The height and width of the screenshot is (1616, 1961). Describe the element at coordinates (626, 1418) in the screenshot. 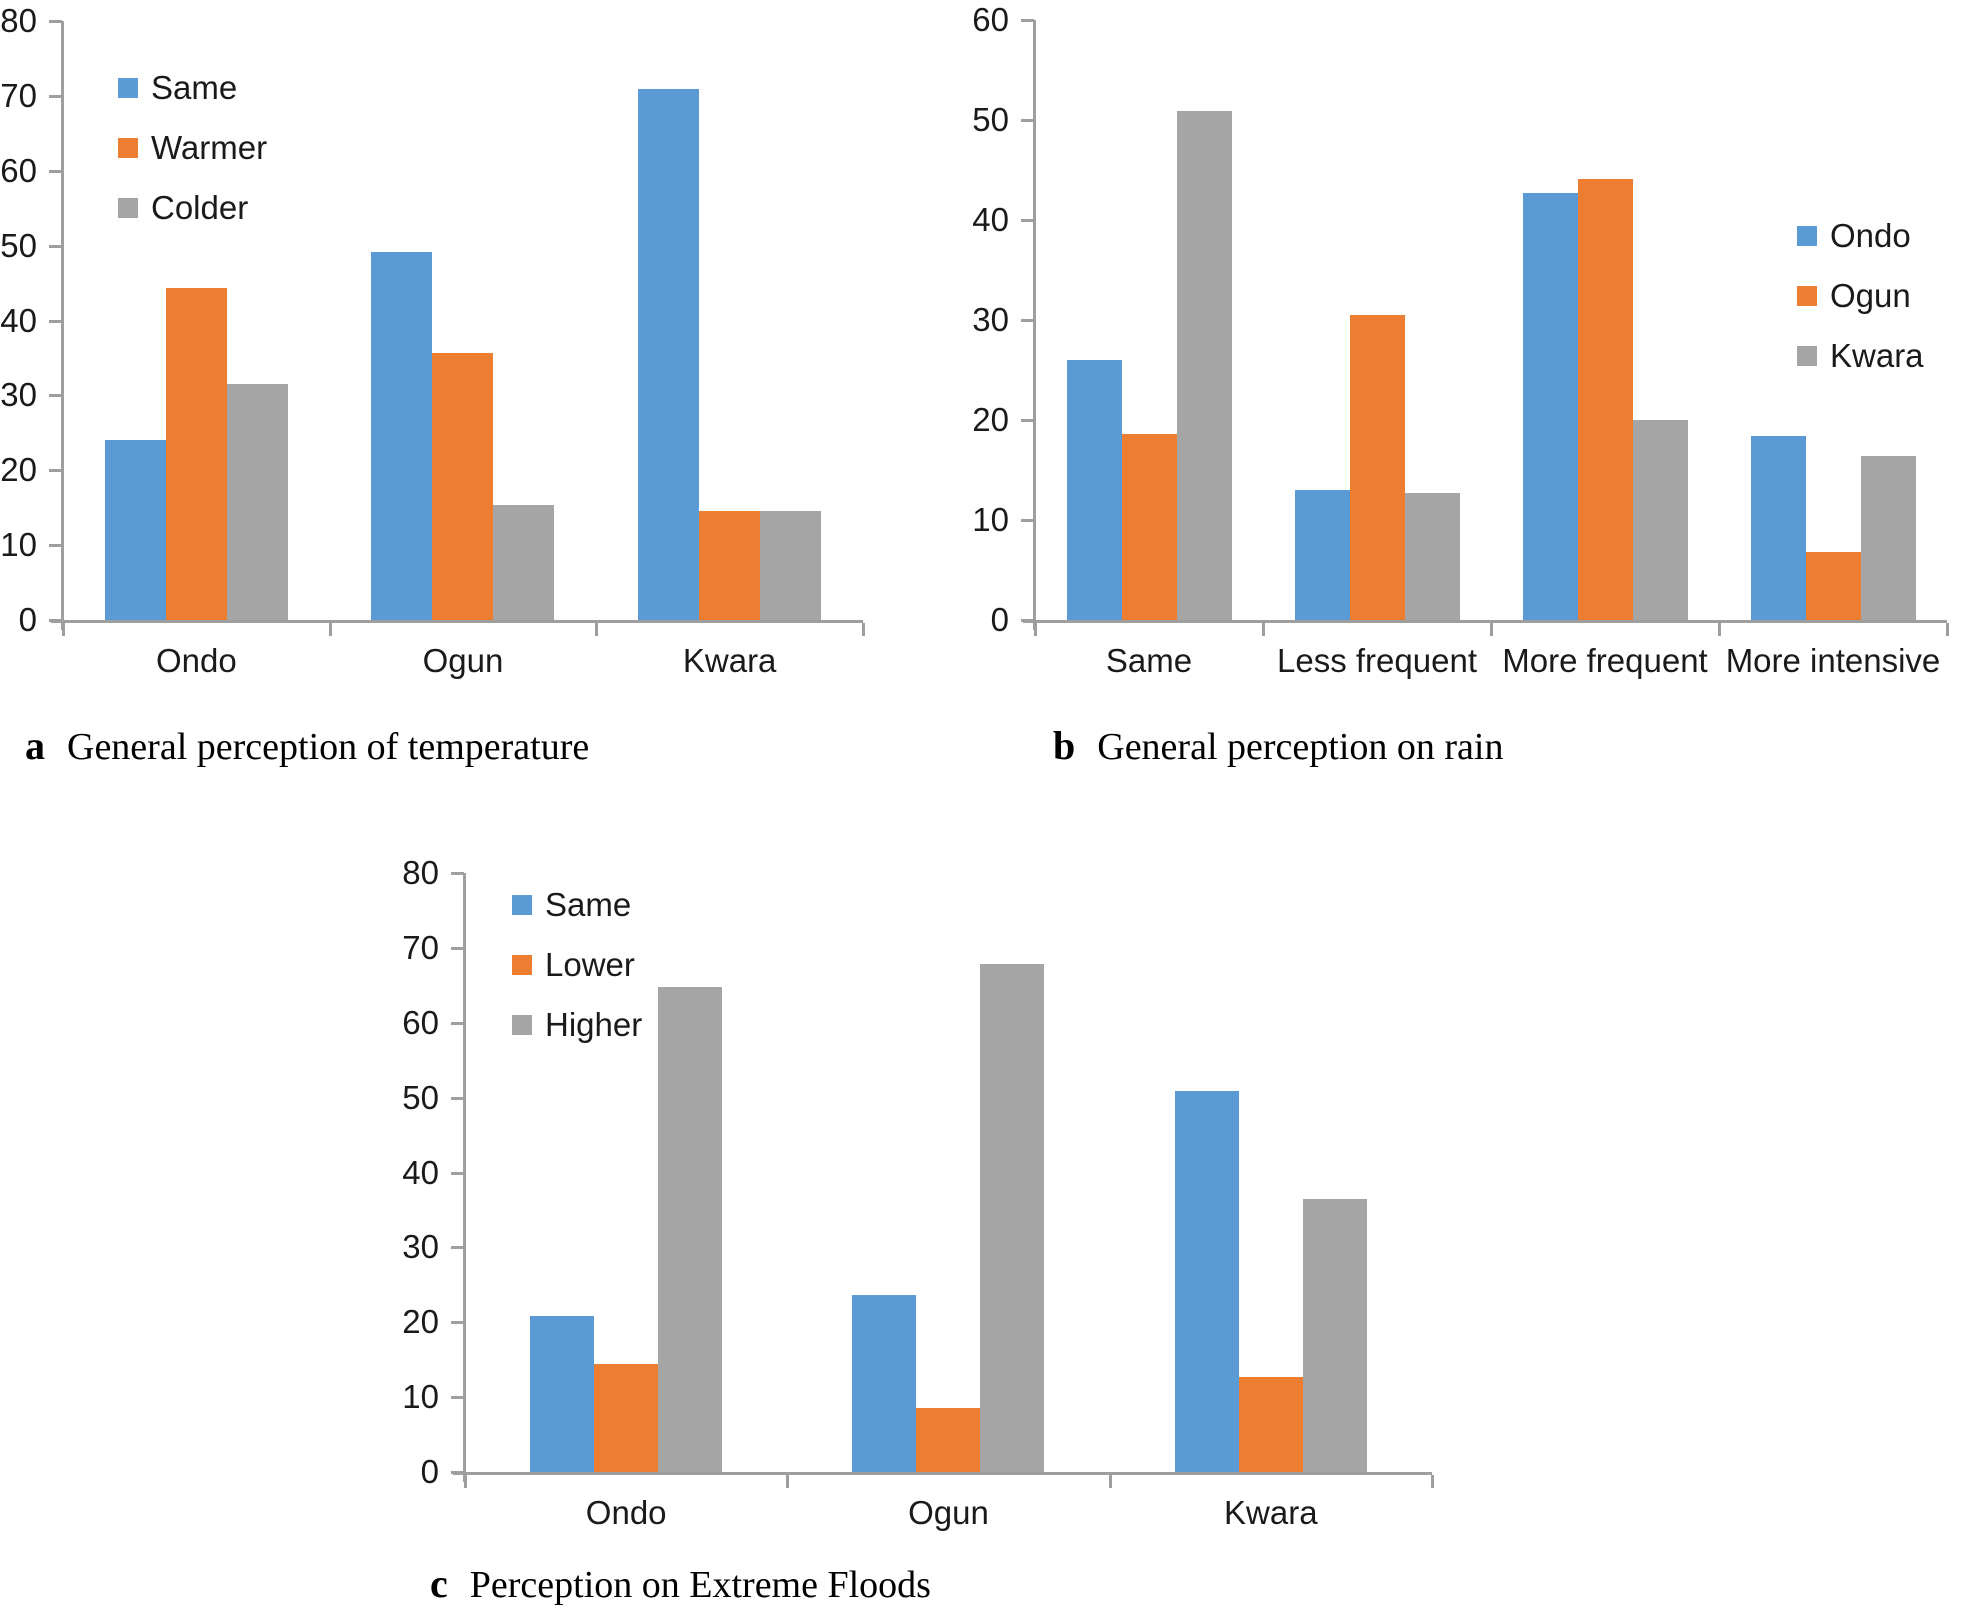

I see `bar-lower-ondo` at that location.